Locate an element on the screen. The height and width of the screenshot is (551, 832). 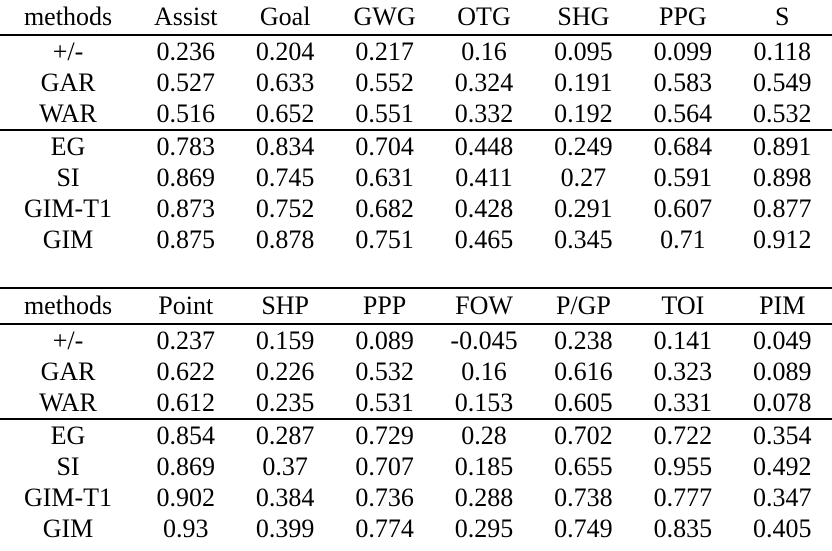
value-cell: 0.591 is located at coordinates (683, 177).